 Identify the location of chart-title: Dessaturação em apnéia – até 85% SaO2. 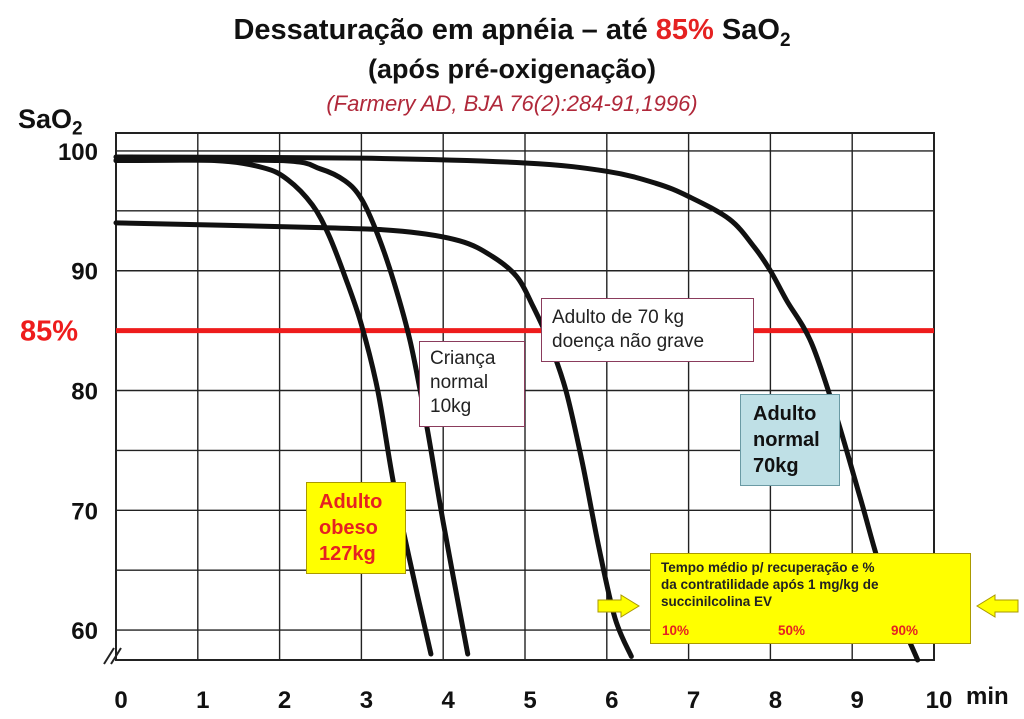
(512, 33).